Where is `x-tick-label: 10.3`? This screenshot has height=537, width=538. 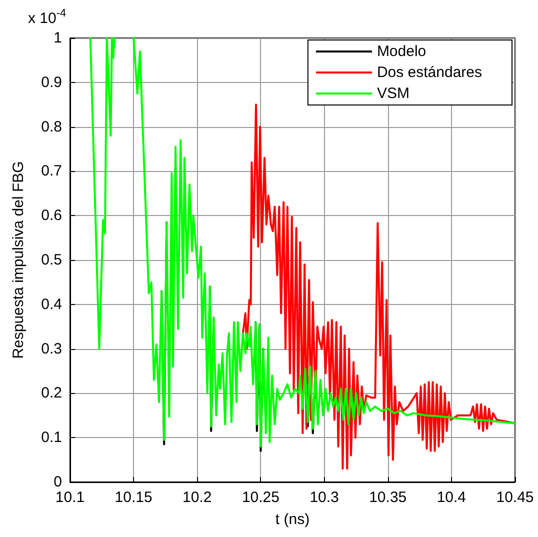 x-tick-label: 10.3 is located at coordinates (324, 497).